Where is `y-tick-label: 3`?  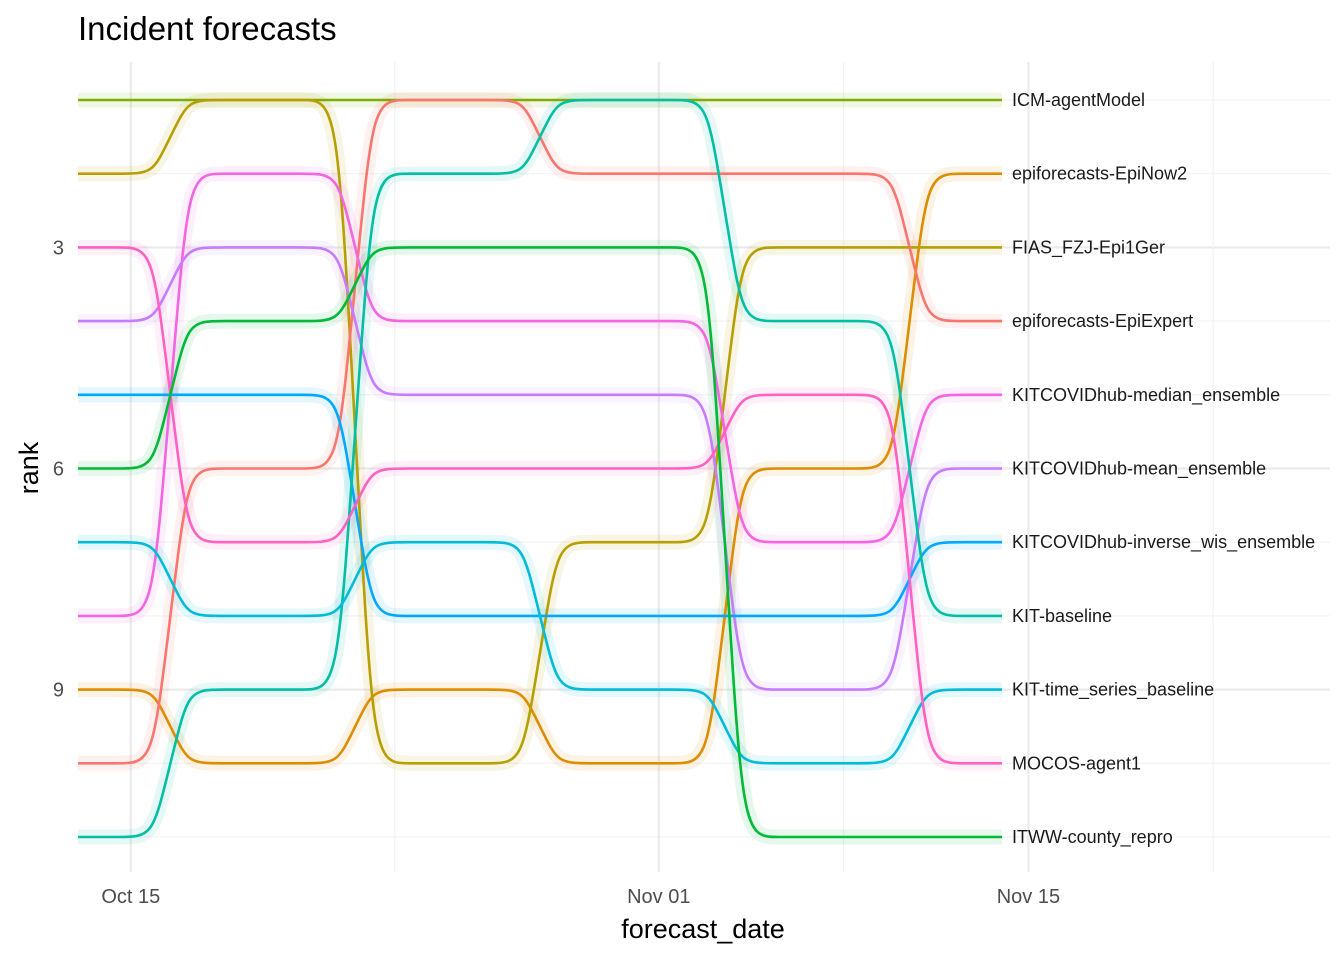
y-tick-label: 3 is located at coordinates (58, 248).